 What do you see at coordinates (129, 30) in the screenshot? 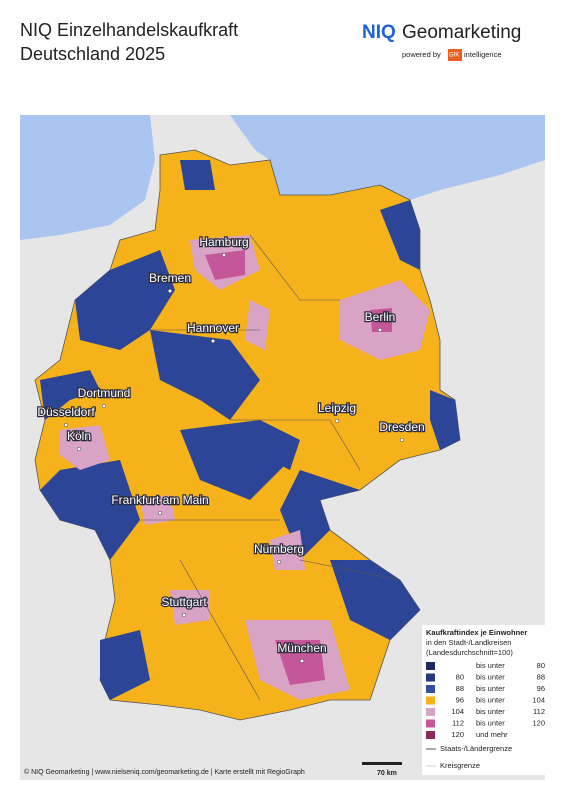
I see `title: NIQ Einzelhandelskaufkraft` at bounding box center [129, 30].